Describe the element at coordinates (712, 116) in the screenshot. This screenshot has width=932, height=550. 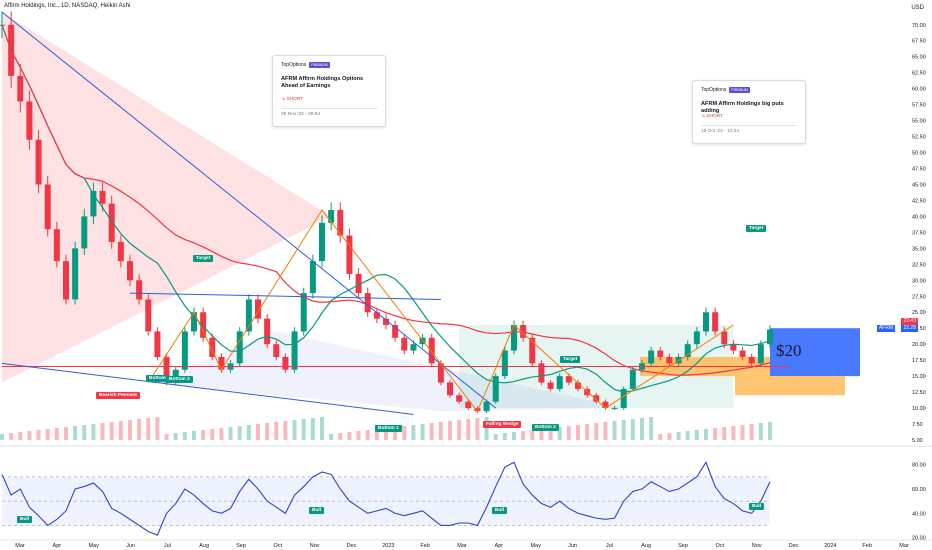
I see `card-signal: ↘ SHORT` at that location.